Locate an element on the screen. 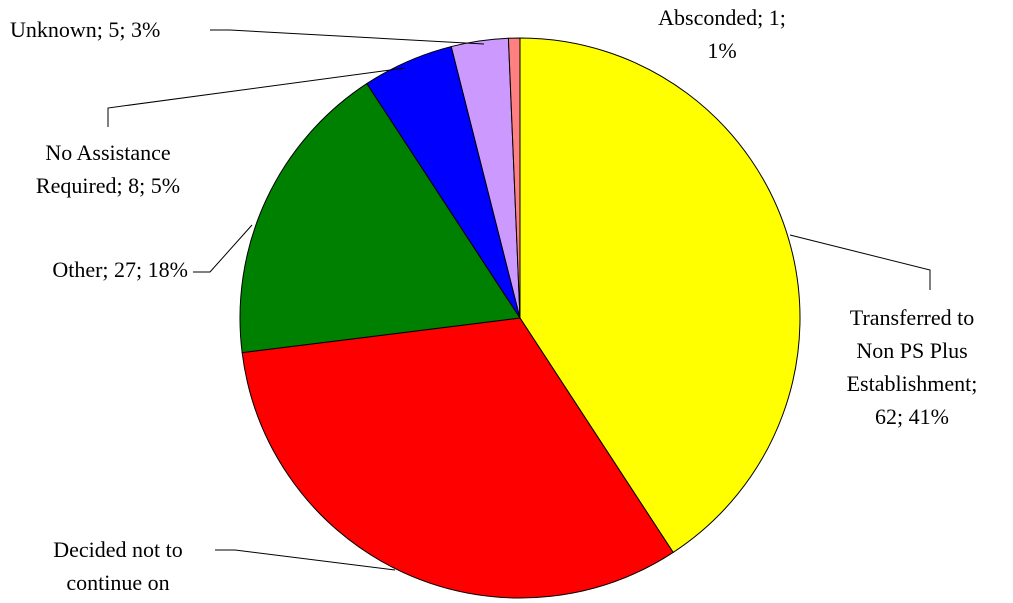  data-label-line: 62; 41% is located at coordinates (912, 416).